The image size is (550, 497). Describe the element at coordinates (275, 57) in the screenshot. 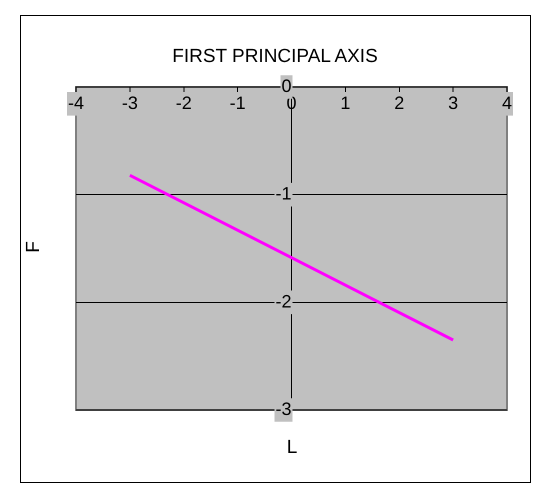

I see `chart-title: FIRST PRINCIPAL AXIS` at that location.